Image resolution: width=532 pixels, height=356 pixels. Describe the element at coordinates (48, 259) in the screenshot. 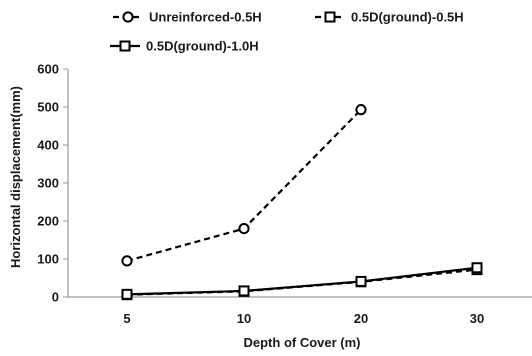

I see `y-tick-label: 100` at that location.